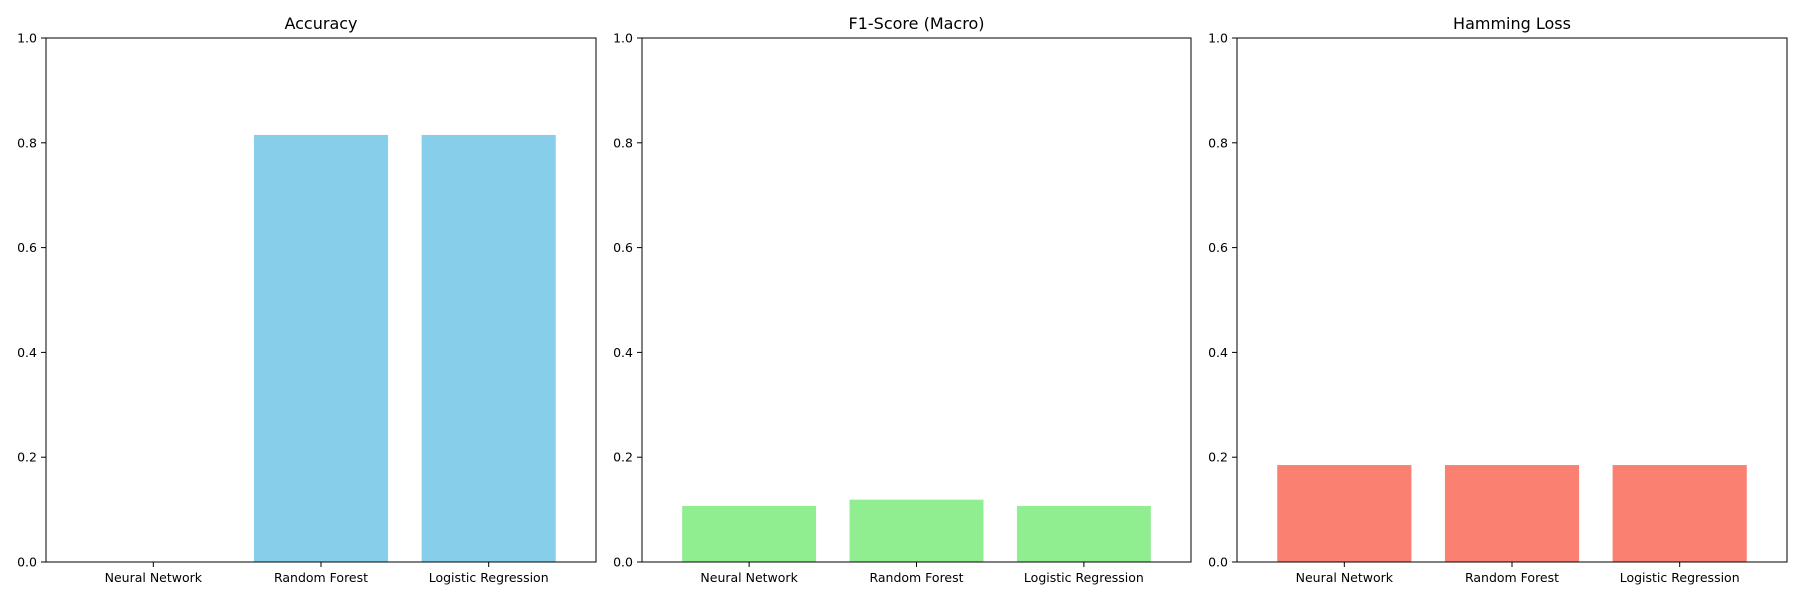 The width and height of the screenshot is (1800, 600). Describe the element at coordinates (917, 23) in the screenshot. I see `chart-title: F1-Score (Macro)` at that location.